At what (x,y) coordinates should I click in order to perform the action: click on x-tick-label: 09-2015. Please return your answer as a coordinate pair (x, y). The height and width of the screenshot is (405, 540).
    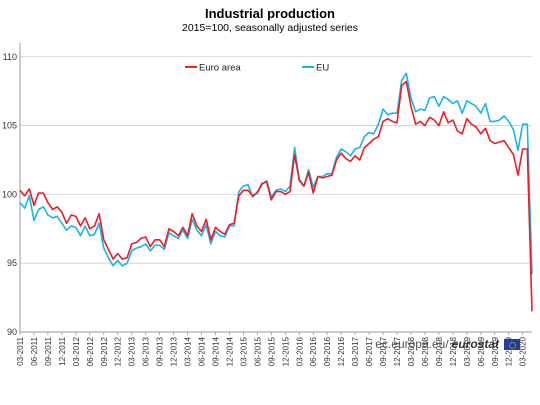
    Looking at the image, I should click on (271, 351).